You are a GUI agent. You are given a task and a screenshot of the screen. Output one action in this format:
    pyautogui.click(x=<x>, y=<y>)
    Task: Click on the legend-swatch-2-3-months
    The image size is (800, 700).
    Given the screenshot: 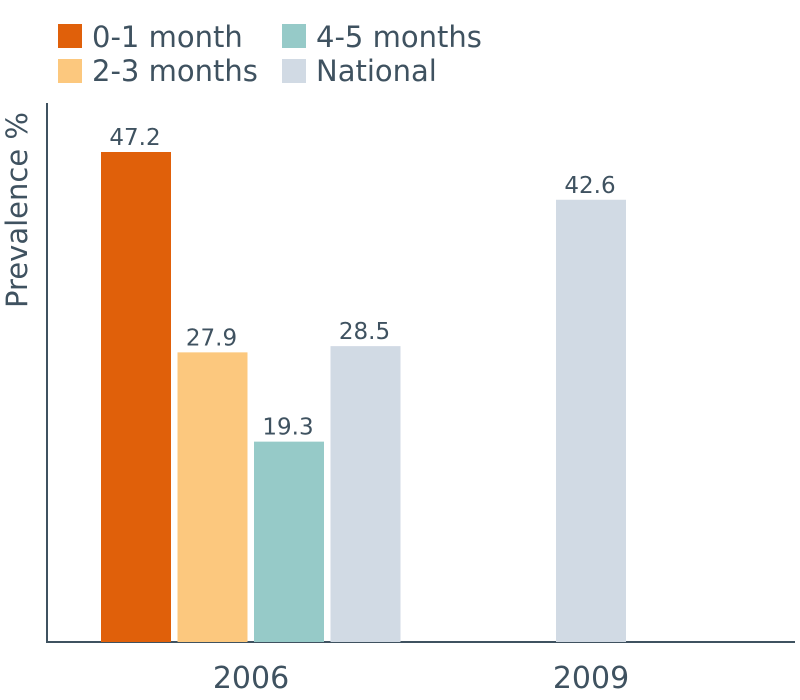 What is the action you would take?
    pyautogui.click(x=70, y=71)
    